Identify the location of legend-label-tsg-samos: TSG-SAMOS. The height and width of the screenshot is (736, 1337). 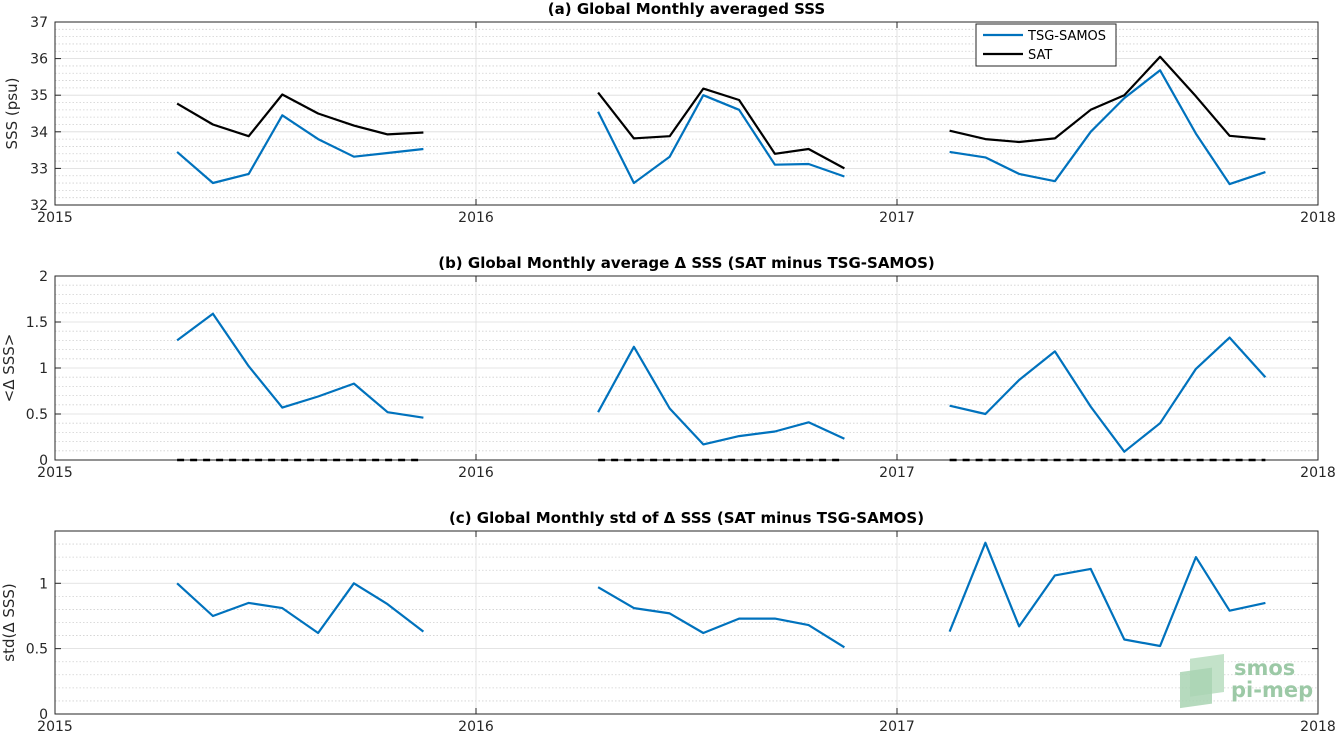
(1066, 36).